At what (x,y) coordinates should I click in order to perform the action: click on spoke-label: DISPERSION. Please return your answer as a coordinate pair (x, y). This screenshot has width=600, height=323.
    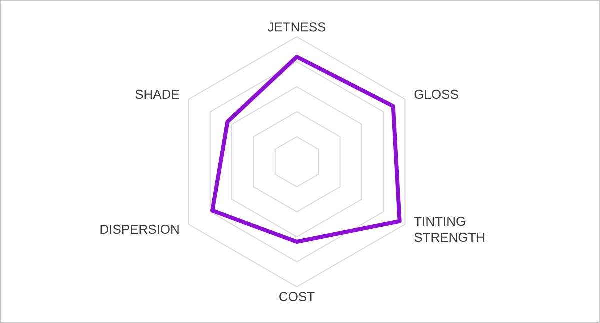
    Looking at the image, I should click on (139, 229).